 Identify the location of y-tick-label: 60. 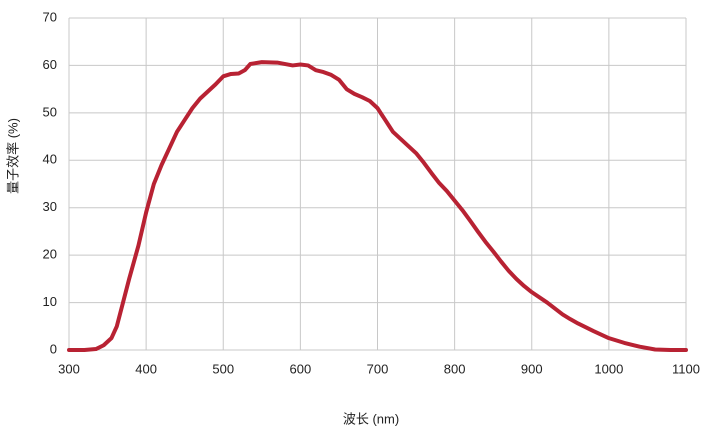
(50, 64).